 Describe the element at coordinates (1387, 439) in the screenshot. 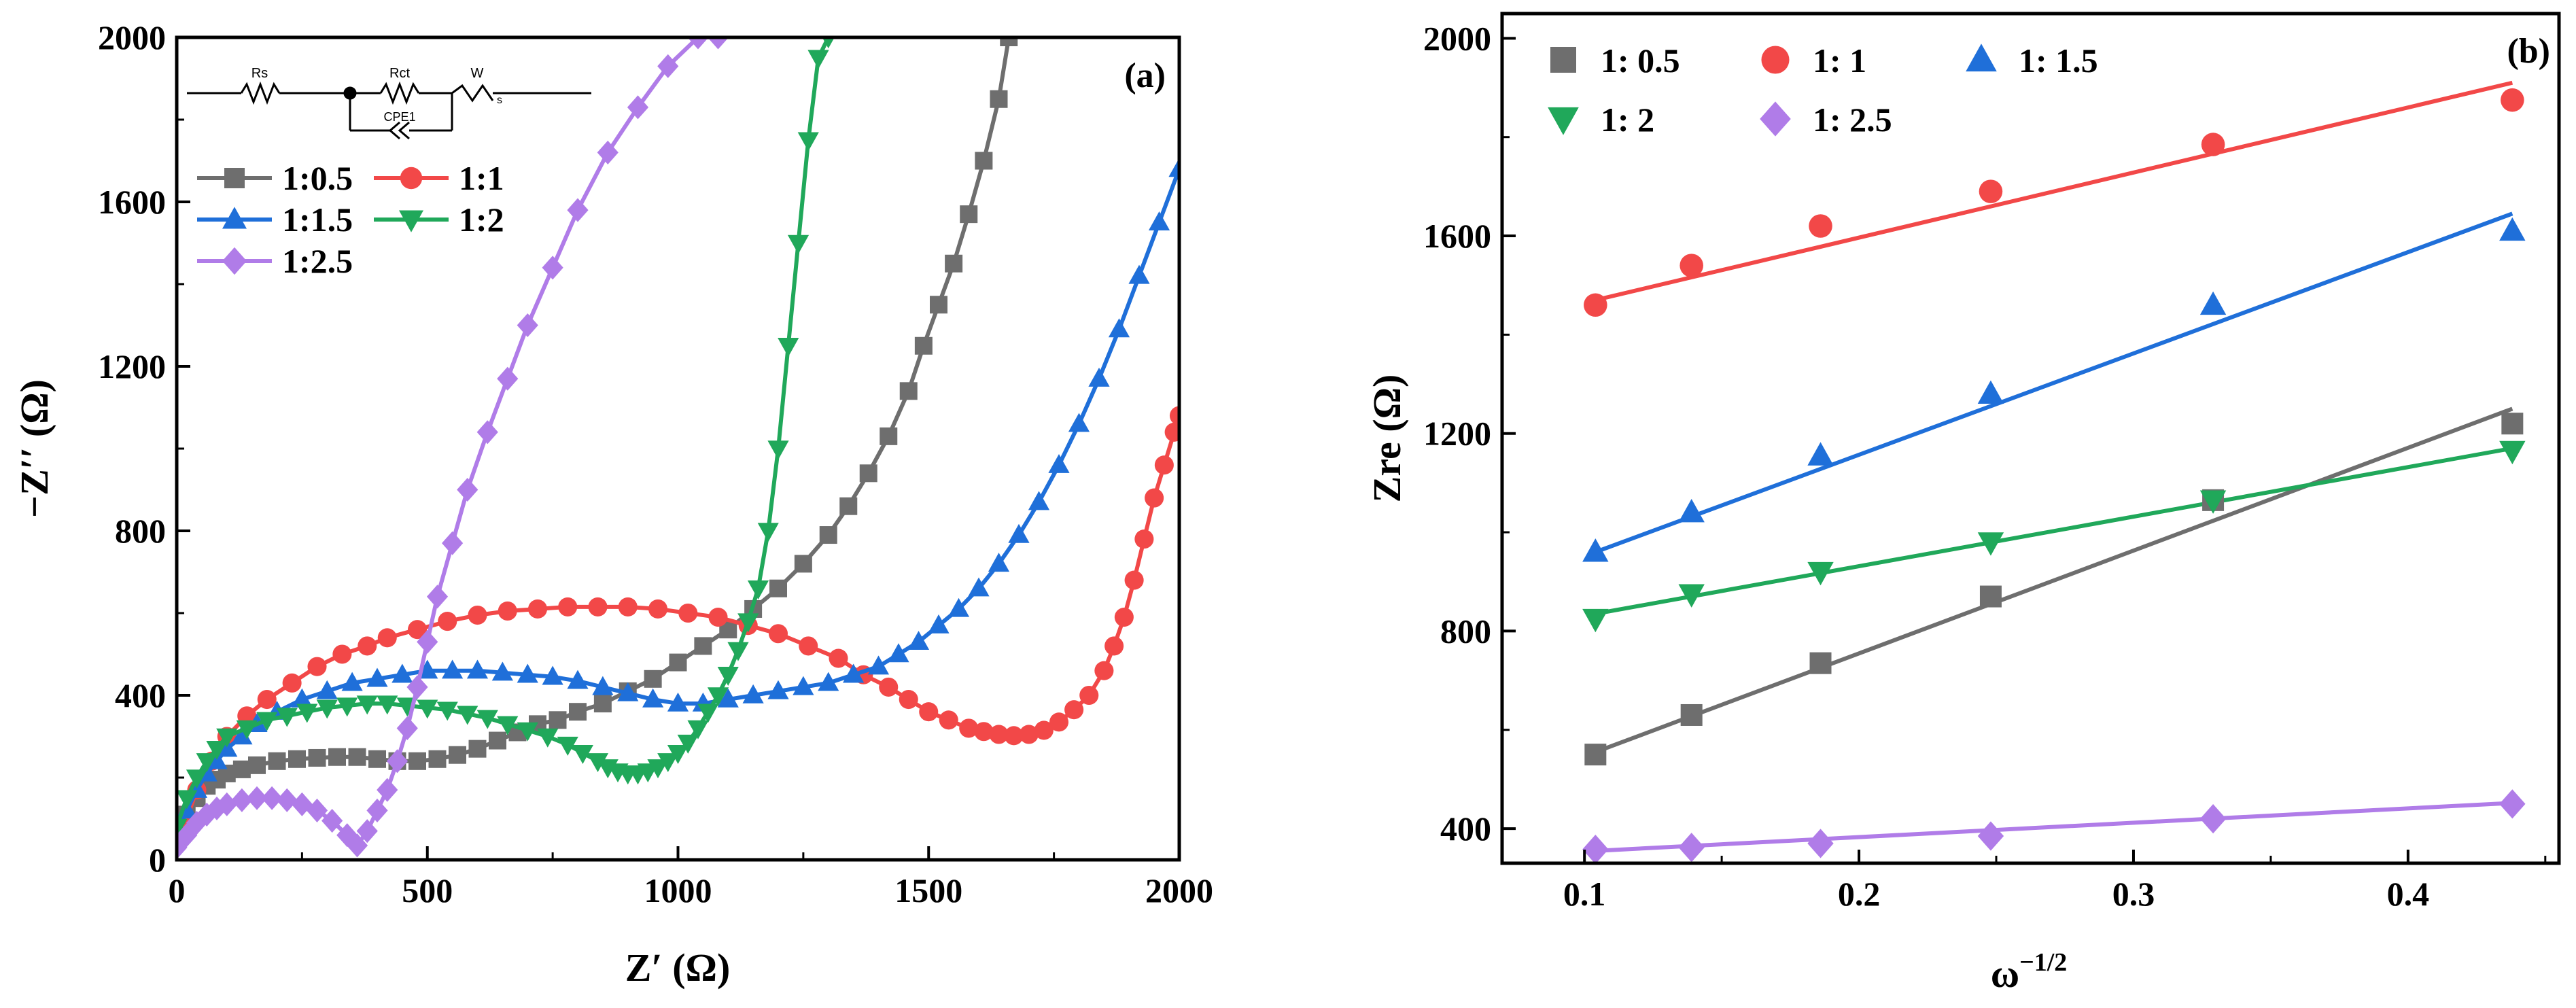

I see `panel-b-ylabel: Zre (Ω)` at that location.